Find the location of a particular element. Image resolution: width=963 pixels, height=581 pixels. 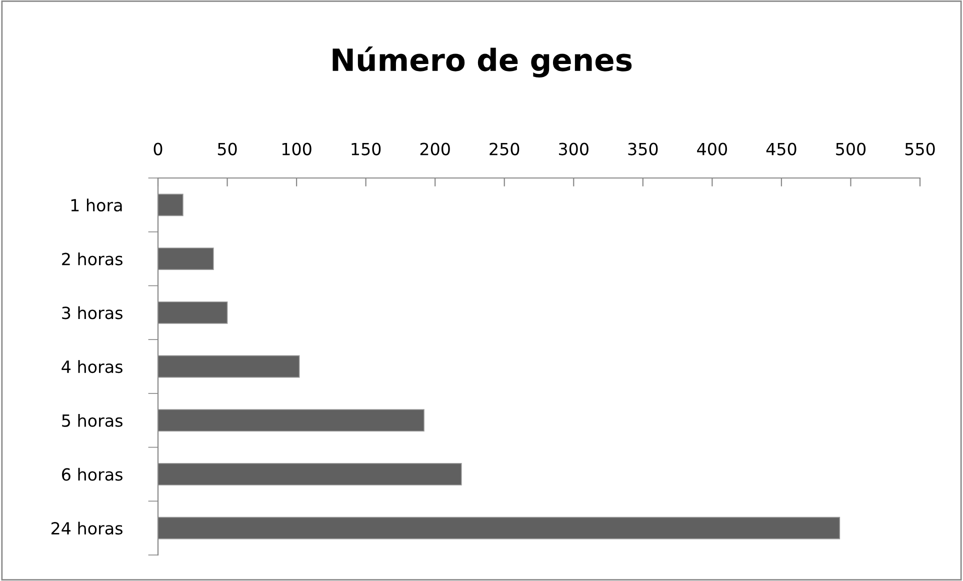

x-tick-label: 450 is located at coordinates (781, 149).